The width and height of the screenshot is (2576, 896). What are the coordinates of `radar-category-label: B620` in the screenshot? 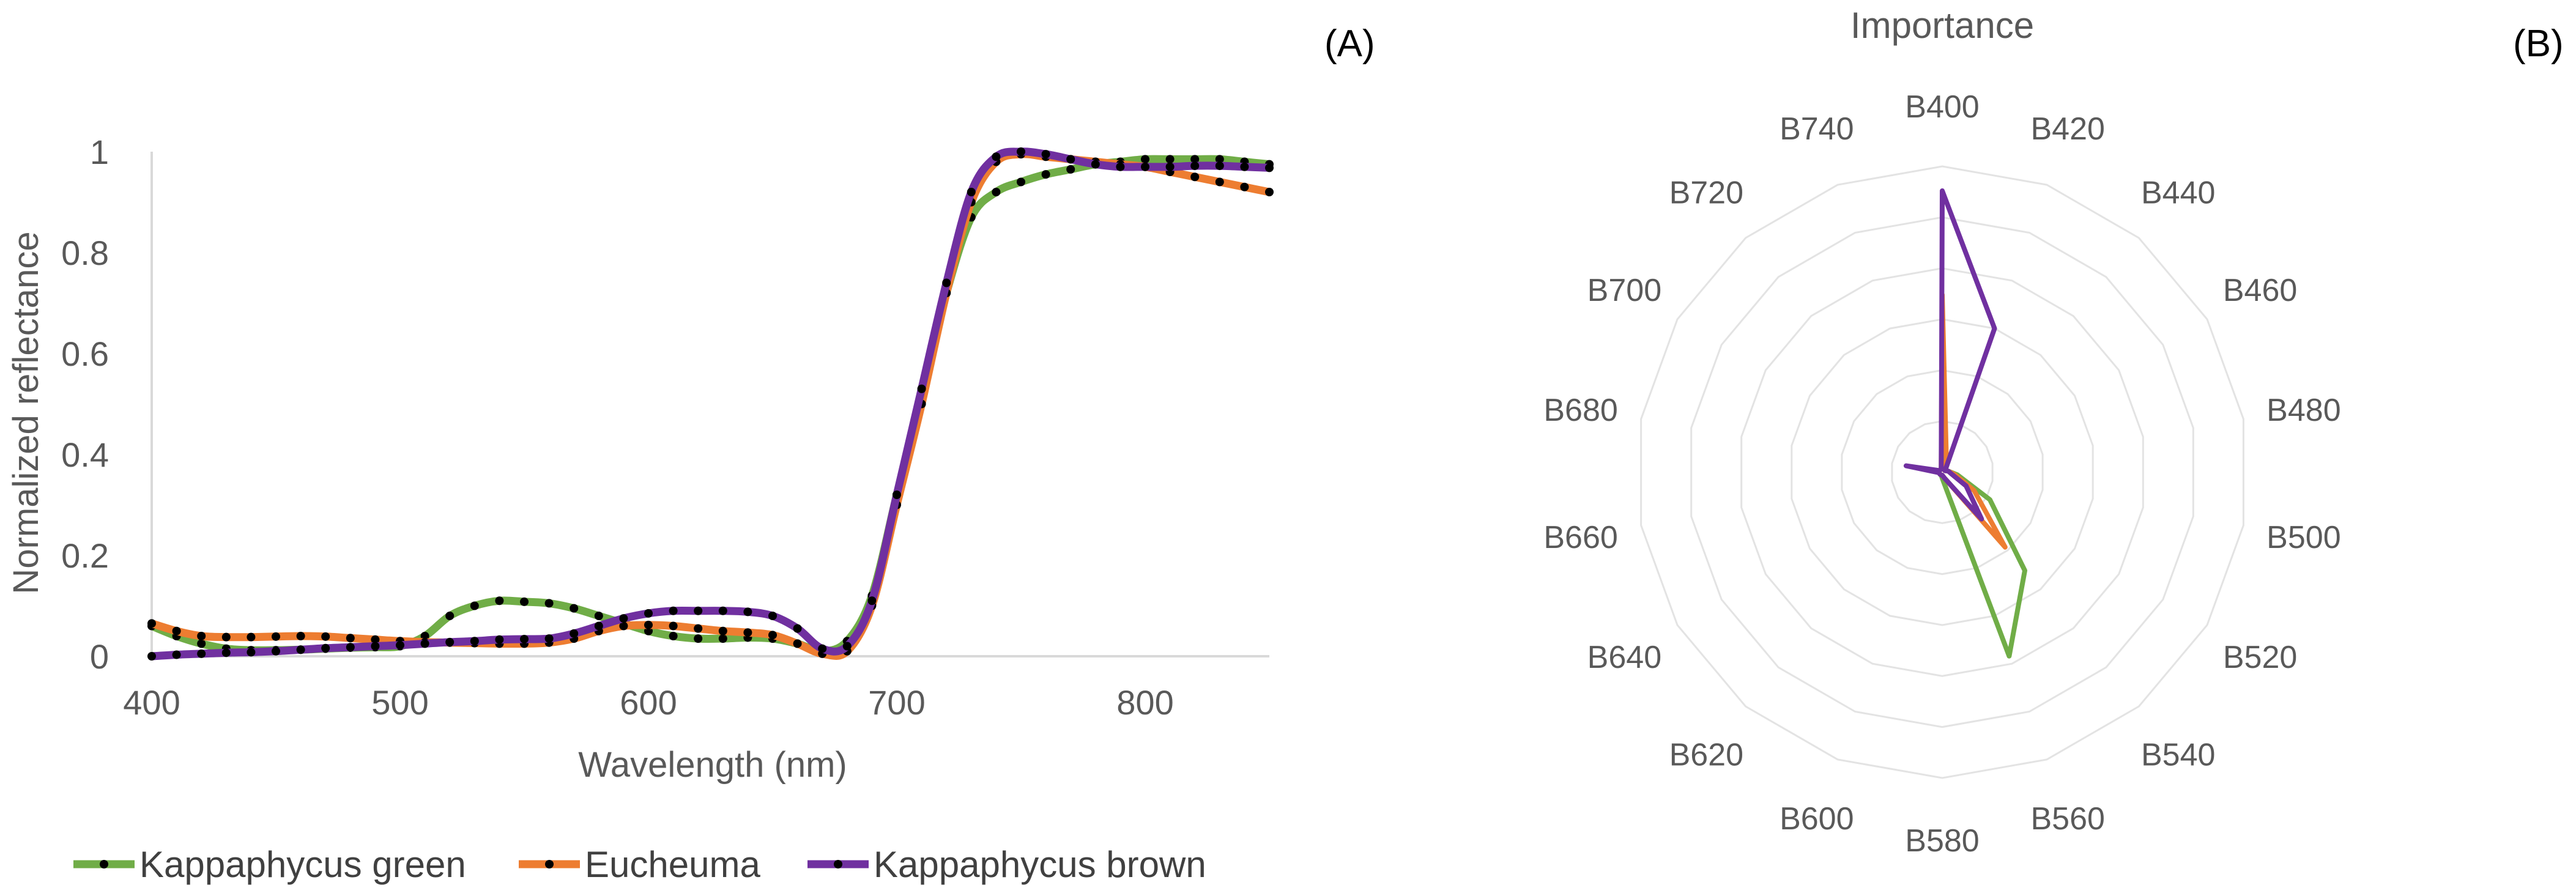 It's located at (1706, 755).